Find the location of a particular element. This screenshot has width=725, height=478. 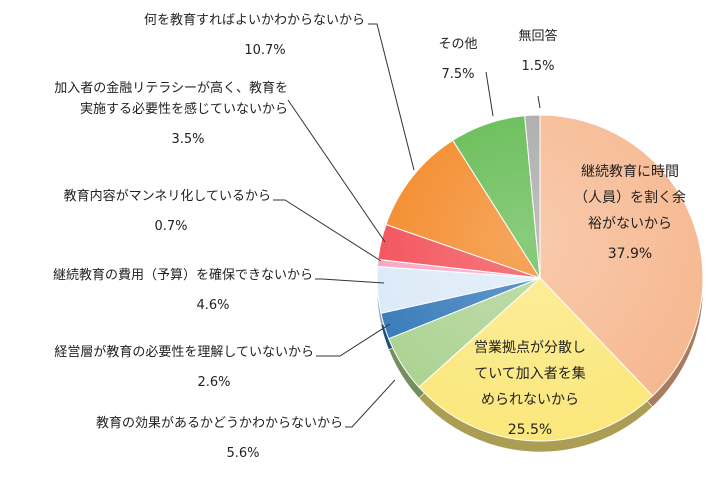

slice-label: その他 is located at coordinates (457, 44).